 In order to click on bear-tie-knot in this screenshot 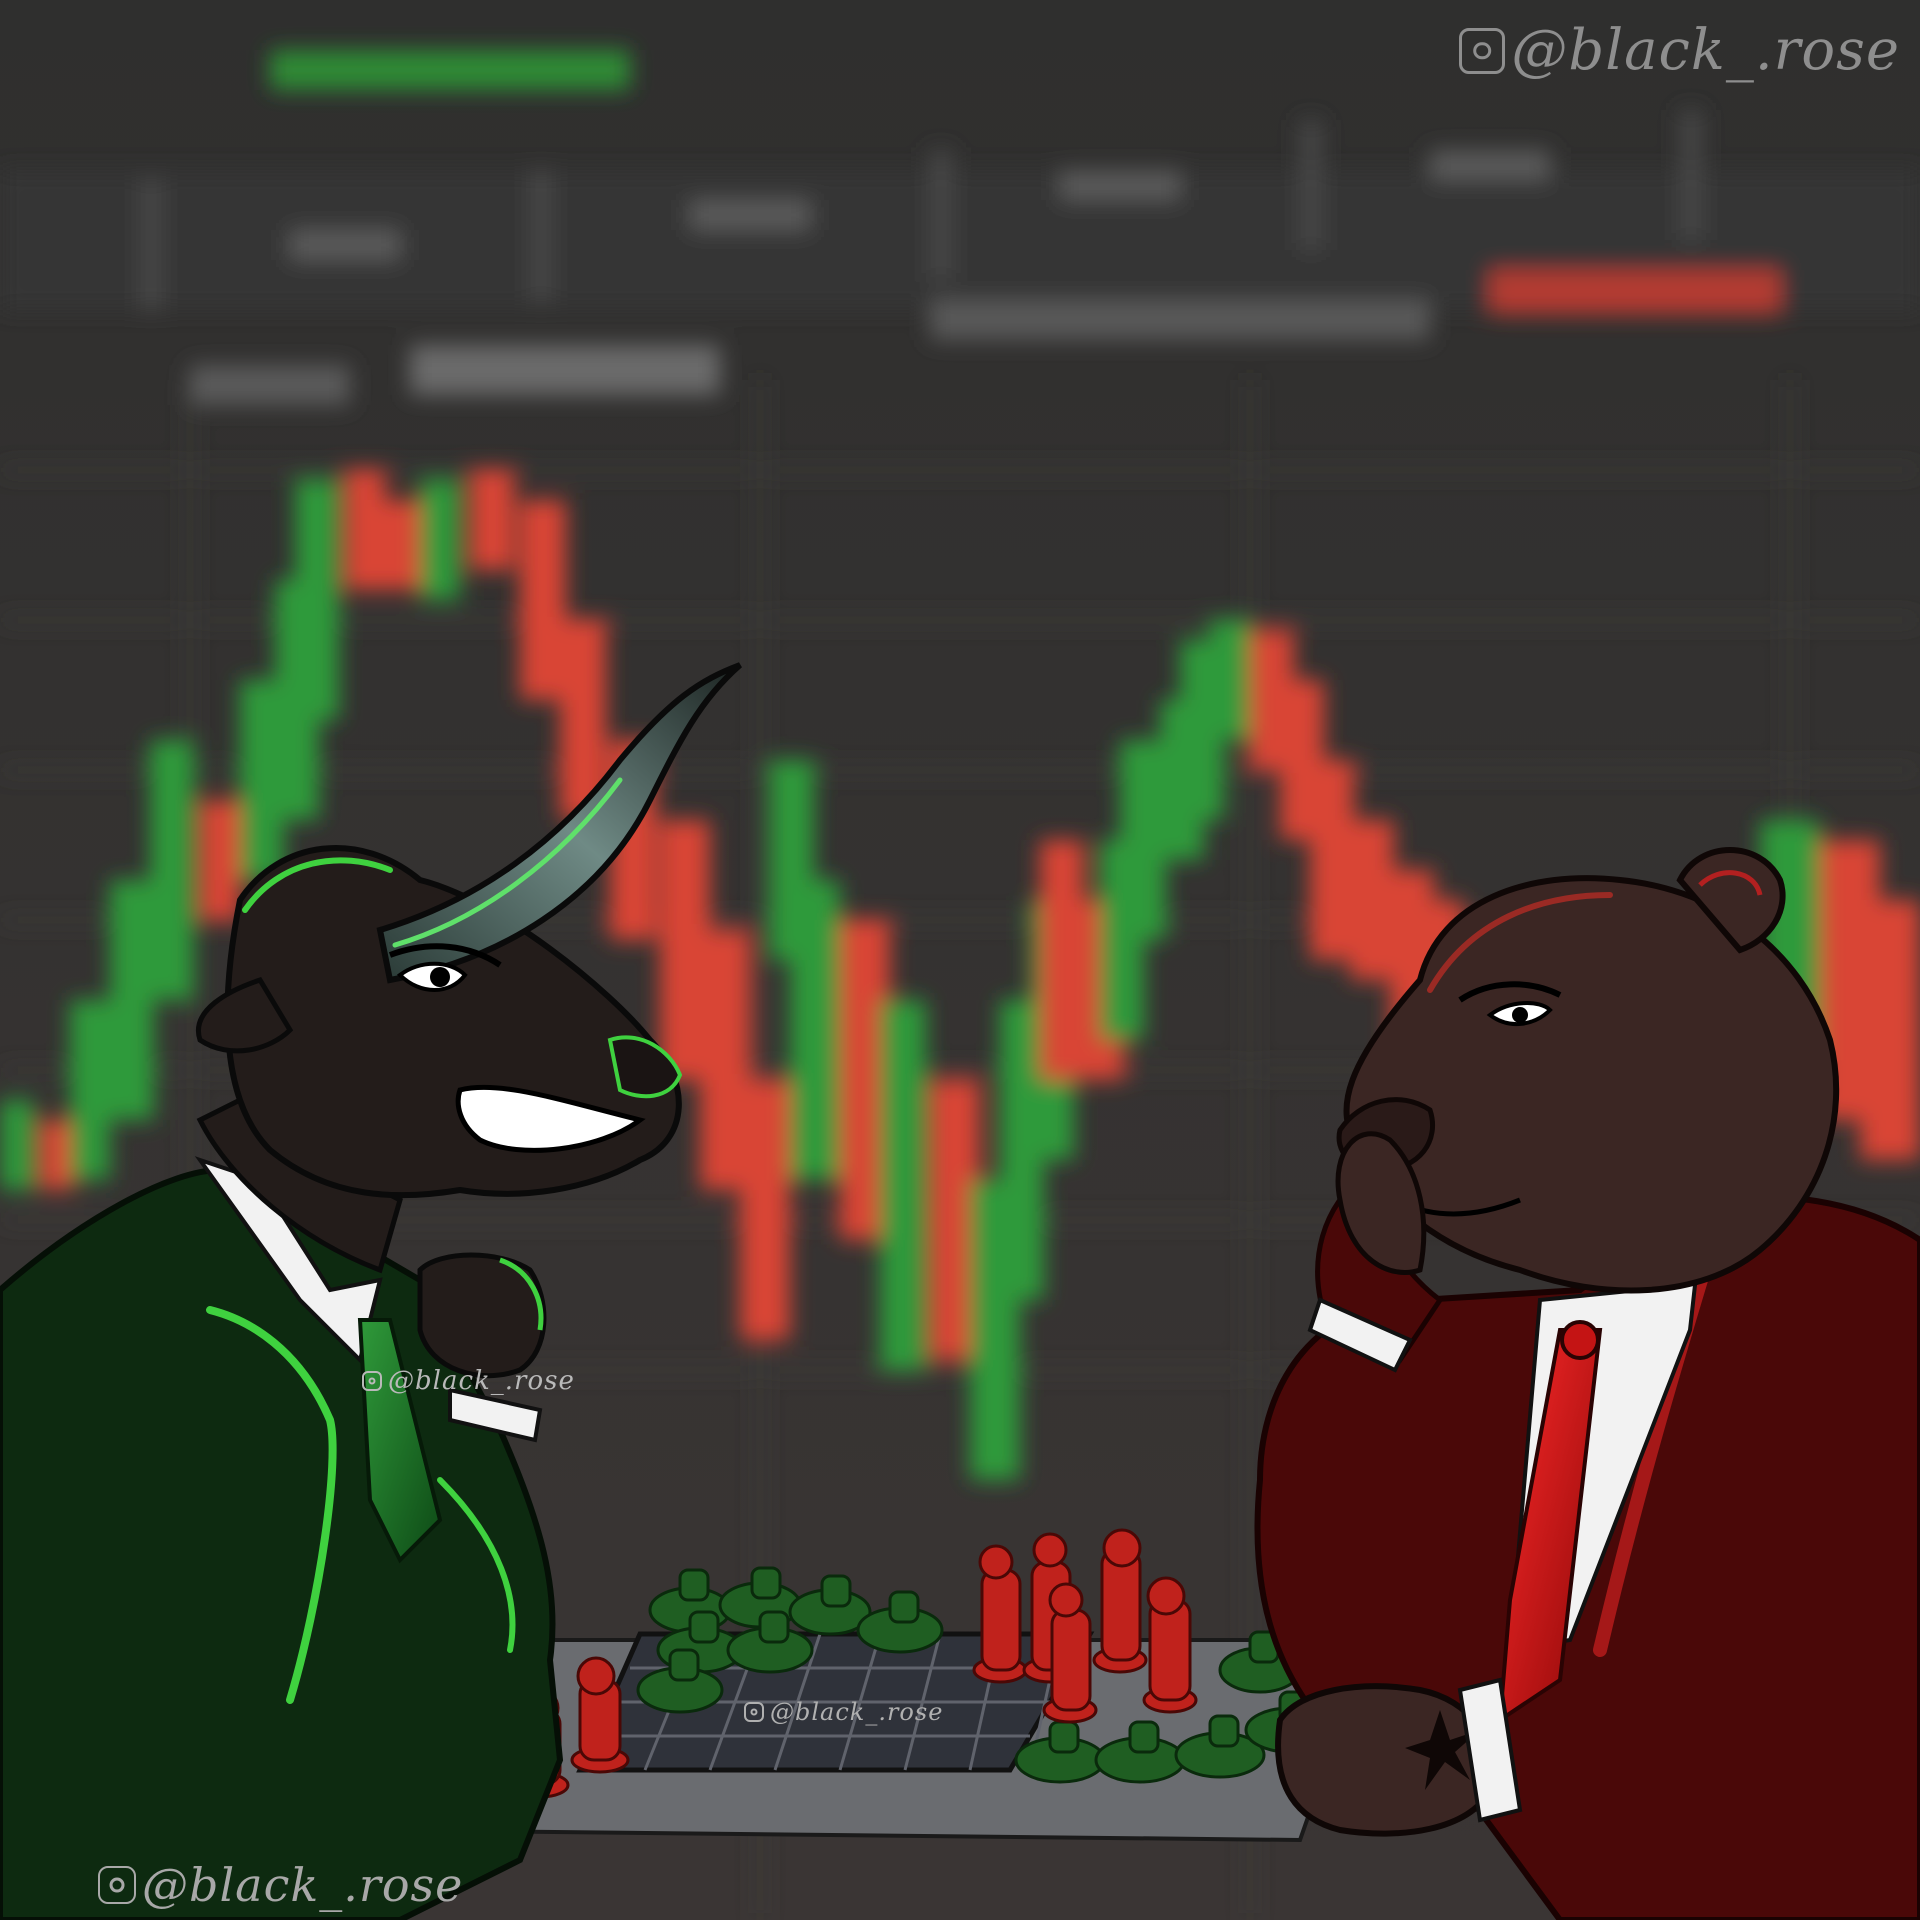, I will do `click(1580, 1340)`.